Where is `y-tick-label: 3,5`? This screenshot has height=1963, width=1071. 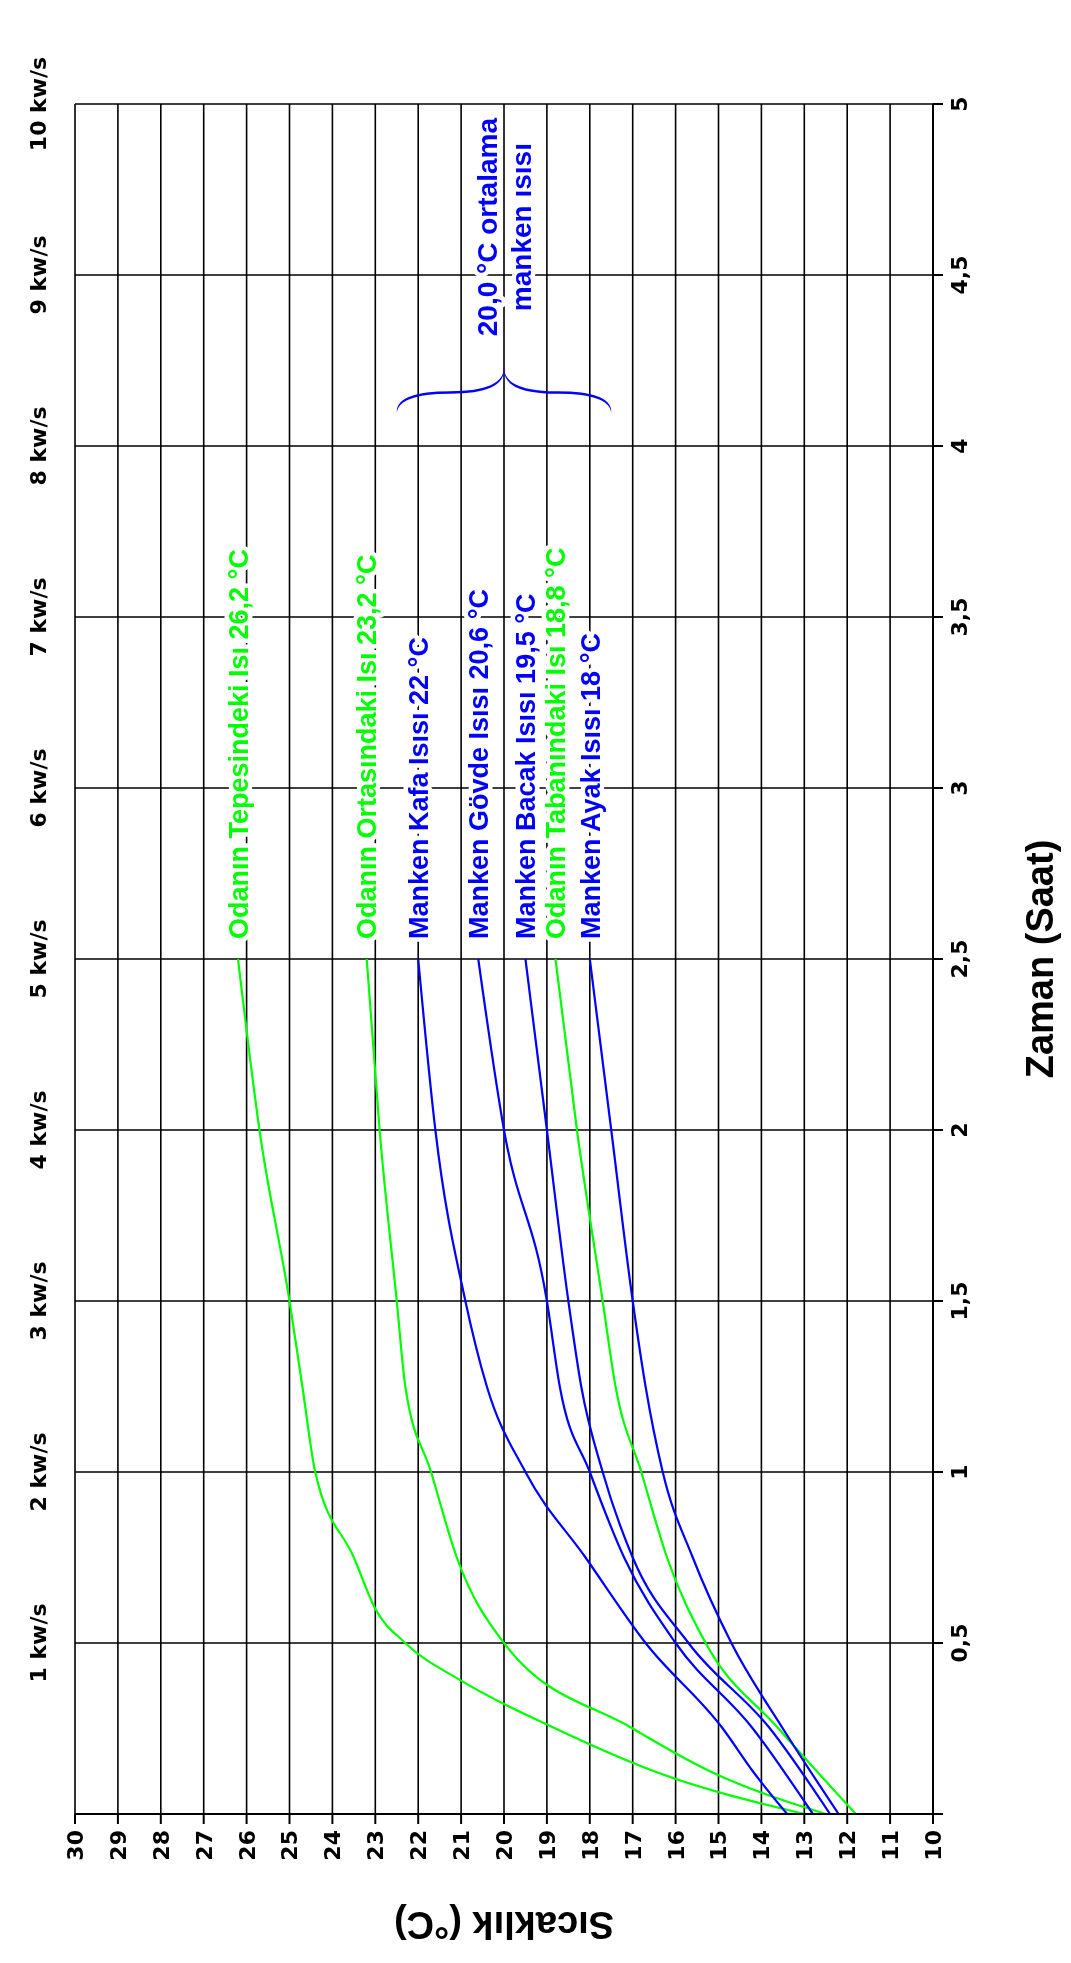 y-tick-label: 3,5 is located at coordinates (959, 617).